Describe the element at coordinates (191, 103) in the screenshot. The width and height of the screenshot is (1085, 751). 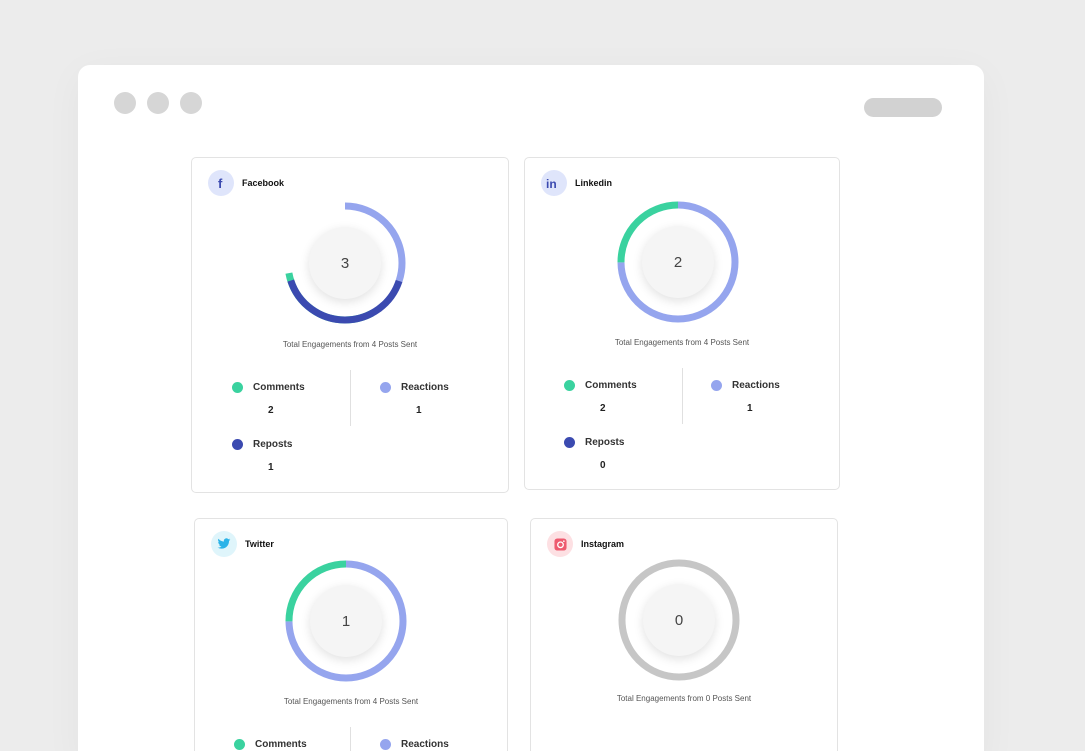
I see `window-dot-maximize` at that location.